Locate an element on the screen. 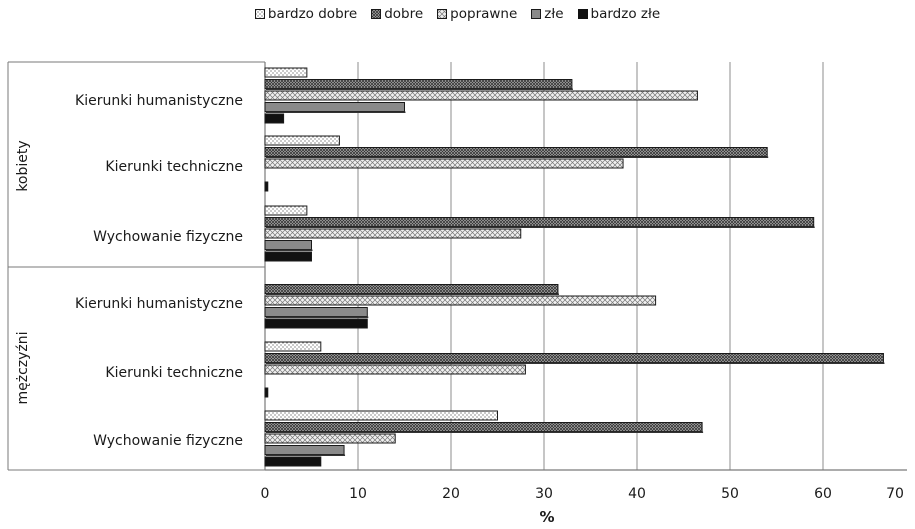 This screenshot has height=529, width=915. legend-label: złe is located at coordinates (554, 14).